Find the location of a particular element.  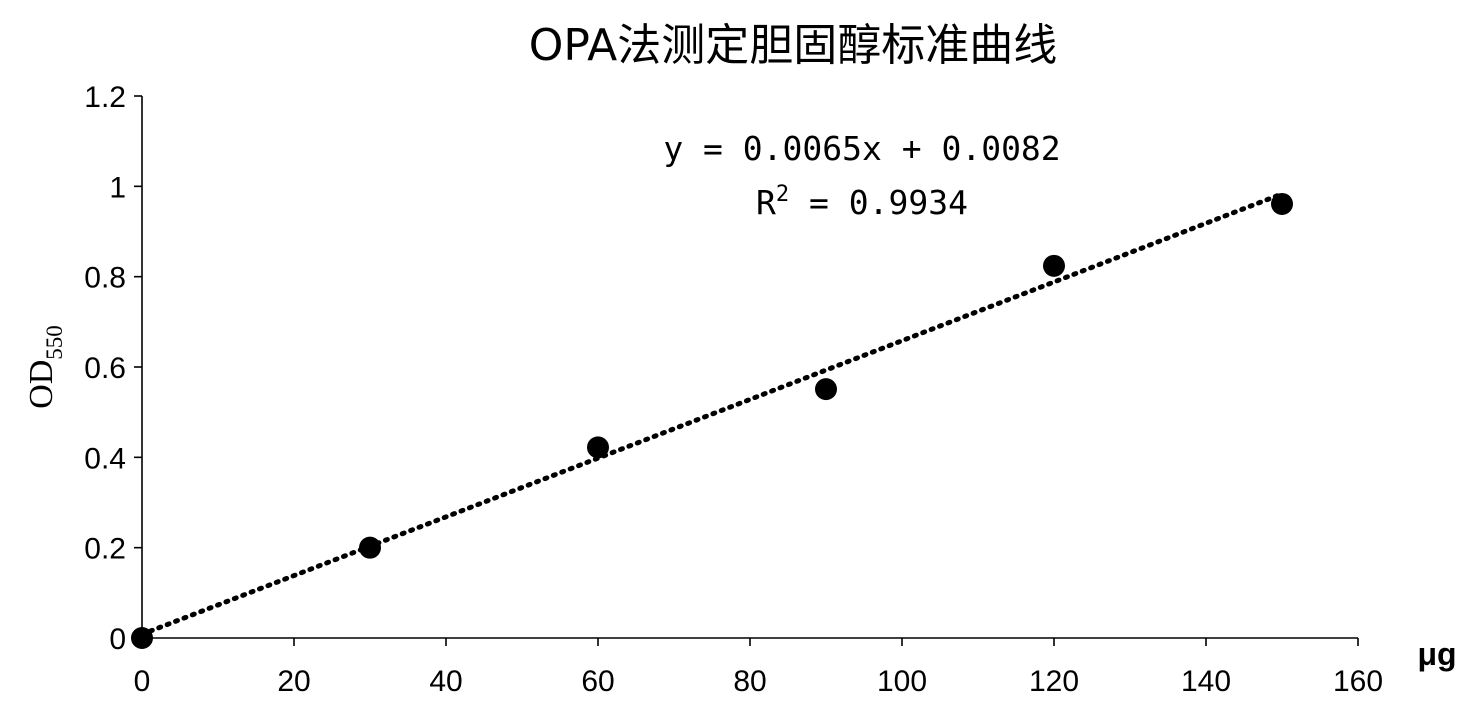

y-tick-label: 0.2 is located at coordinates (105, 549).